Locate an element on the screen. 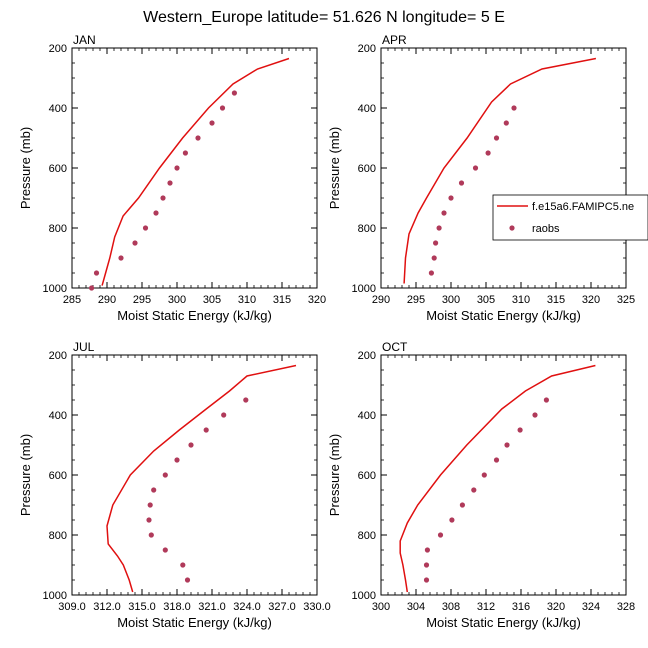 The image size is (648, 648). x-tick-label: 315.0 is located at coordinates (142, 607).